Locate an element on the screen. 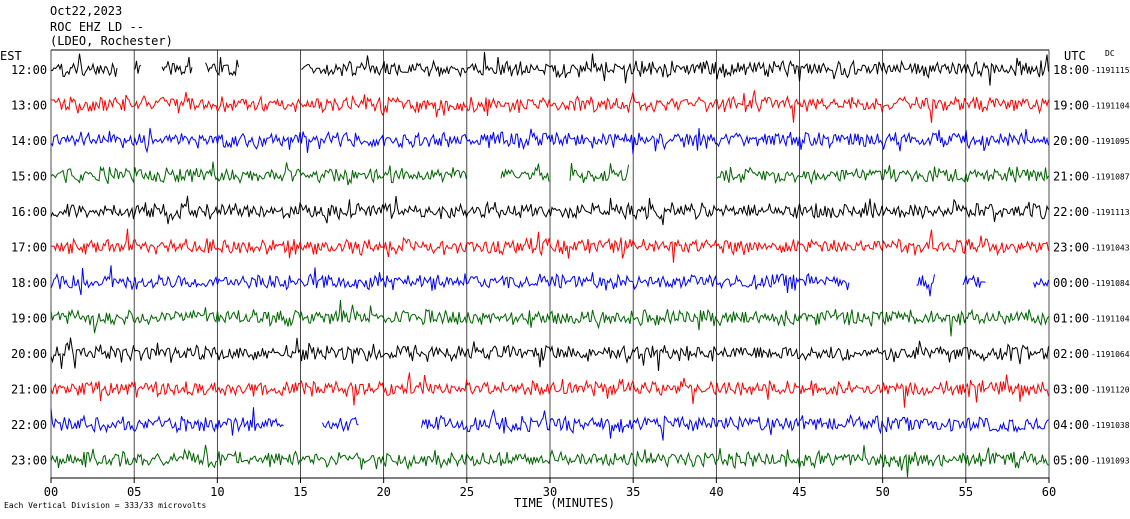  est-hour-label: 14:00 is located at coordinates (29, 141).